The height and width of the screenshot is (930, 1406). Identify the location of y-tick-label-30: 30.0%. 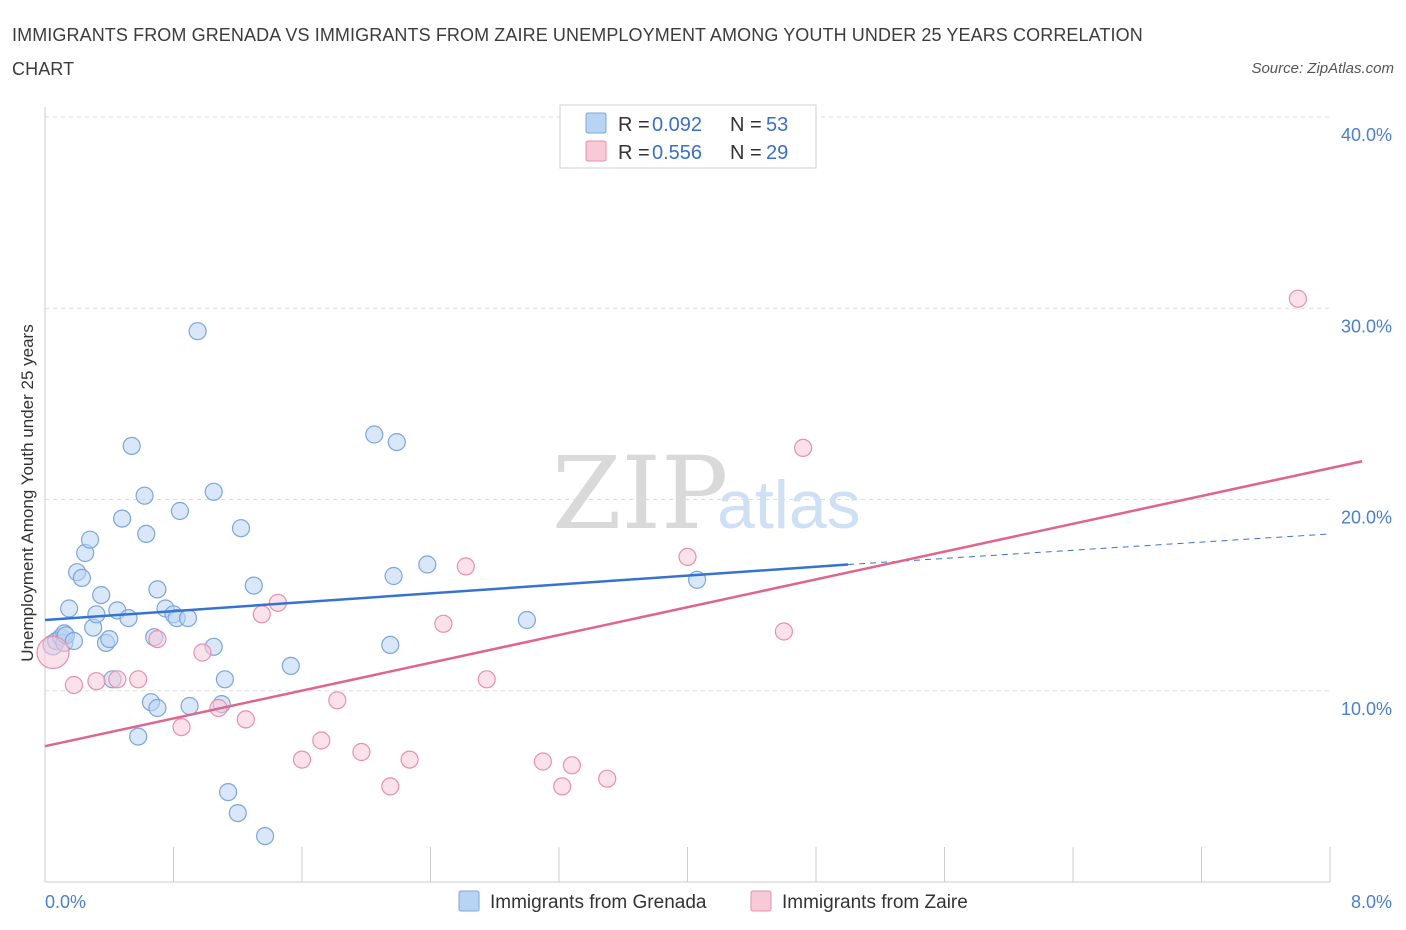
(1366, 326).